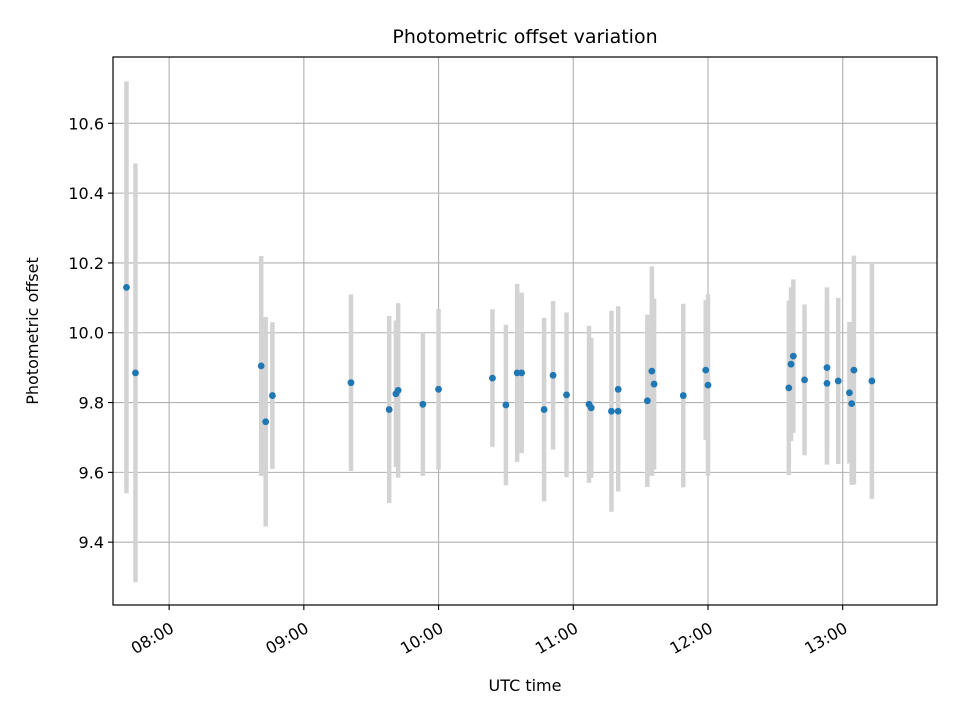 The height and width of the screenshot is (720, 960). I want to click on y-axis-label: Photometric offset, so click(32, 331).